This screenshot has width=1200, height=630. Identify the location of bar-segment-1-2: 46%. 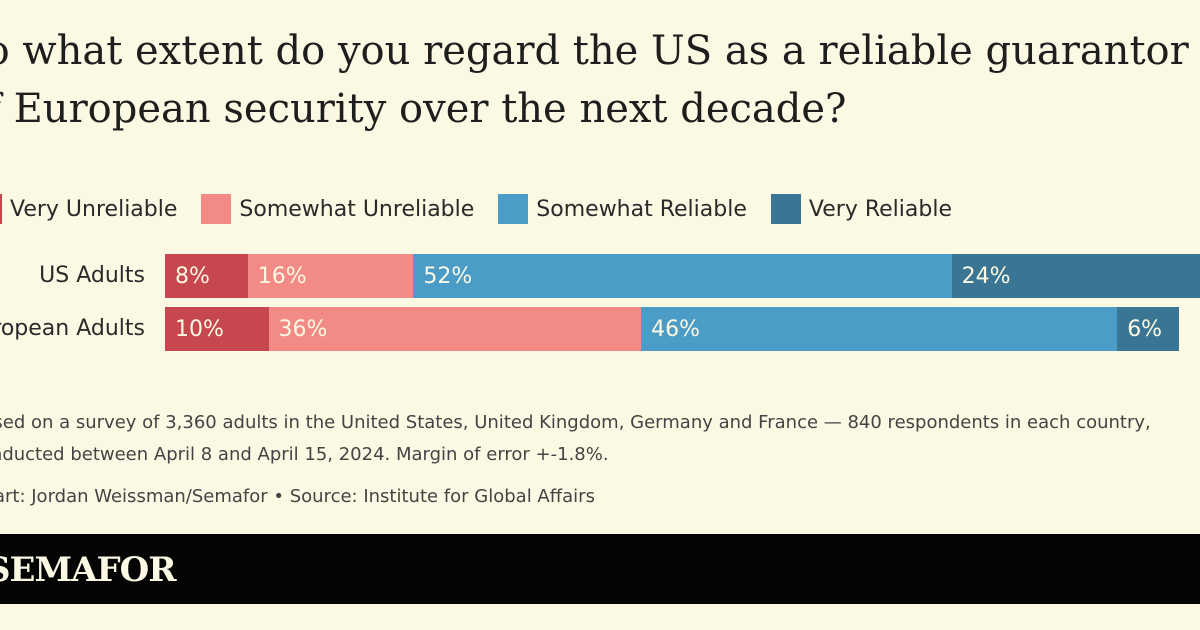
(879, 329).